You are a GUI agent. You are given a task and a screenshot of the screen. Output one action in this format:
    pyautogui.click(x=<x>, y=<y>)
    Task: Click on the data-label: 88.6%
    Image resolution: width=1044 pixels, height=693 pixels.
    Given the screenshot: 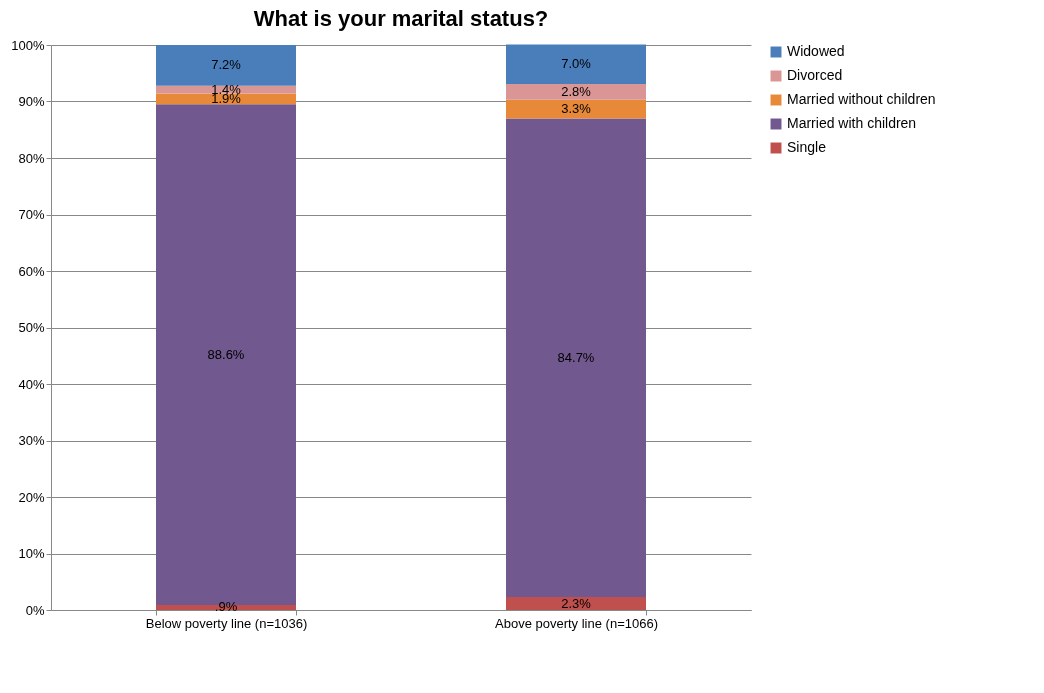 What is the action you would take?
    pyautogui.click(x=226, y=354)
    